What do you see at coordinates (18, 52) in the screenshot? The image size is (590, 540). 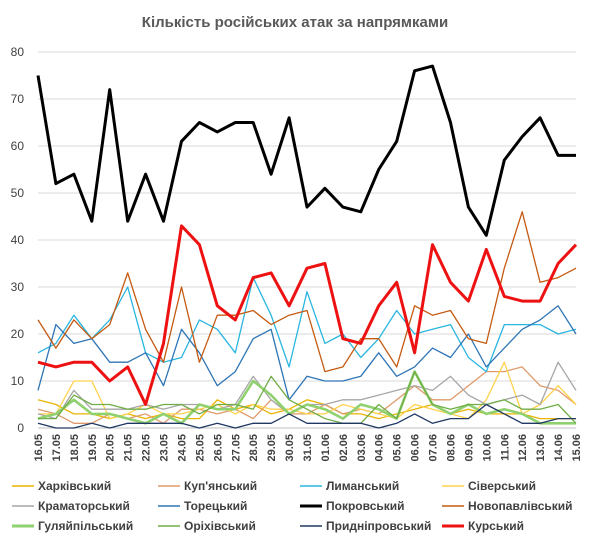 I see `y-tick-label: 80` at bounding box center [18, 52].